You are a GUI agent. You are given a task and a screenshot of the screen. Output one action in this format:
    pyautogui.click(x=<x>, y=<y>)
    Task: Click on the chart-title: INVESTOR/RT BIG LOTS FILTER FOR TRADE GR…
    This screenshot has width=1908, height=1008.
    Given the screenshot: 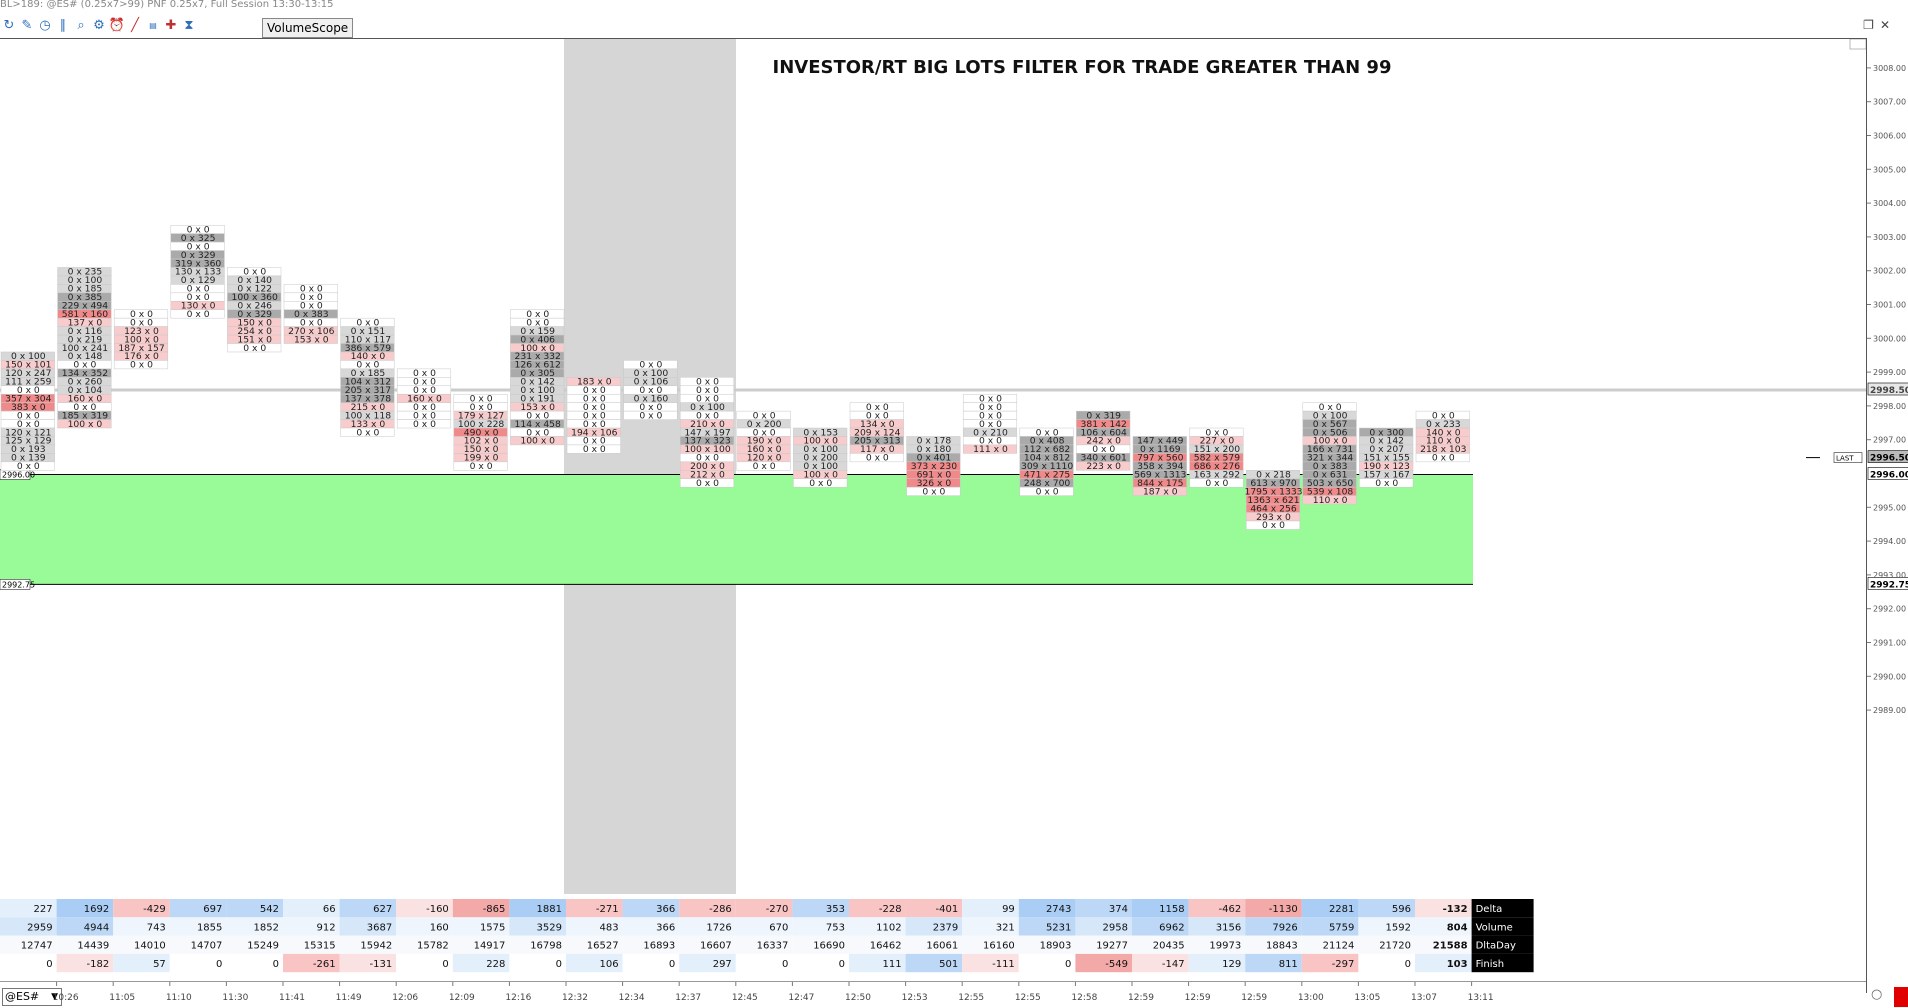 What is the action you would take?
    pyautogui.click(x=1082, y=67)
    